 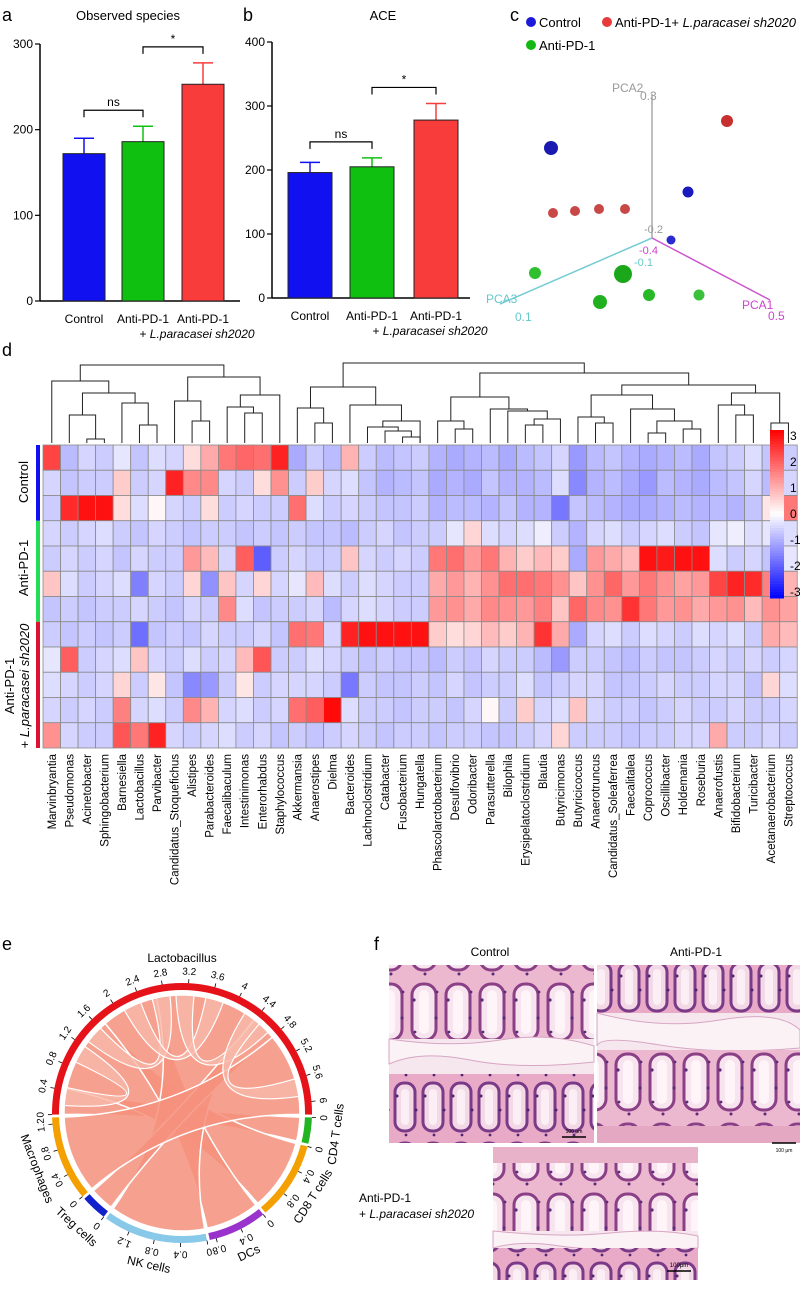 What do you see at coordinates (88, 789) in the screenshot?
I see `heatmap-column-label: Acinetobacter` at bounding box center [88, 789].